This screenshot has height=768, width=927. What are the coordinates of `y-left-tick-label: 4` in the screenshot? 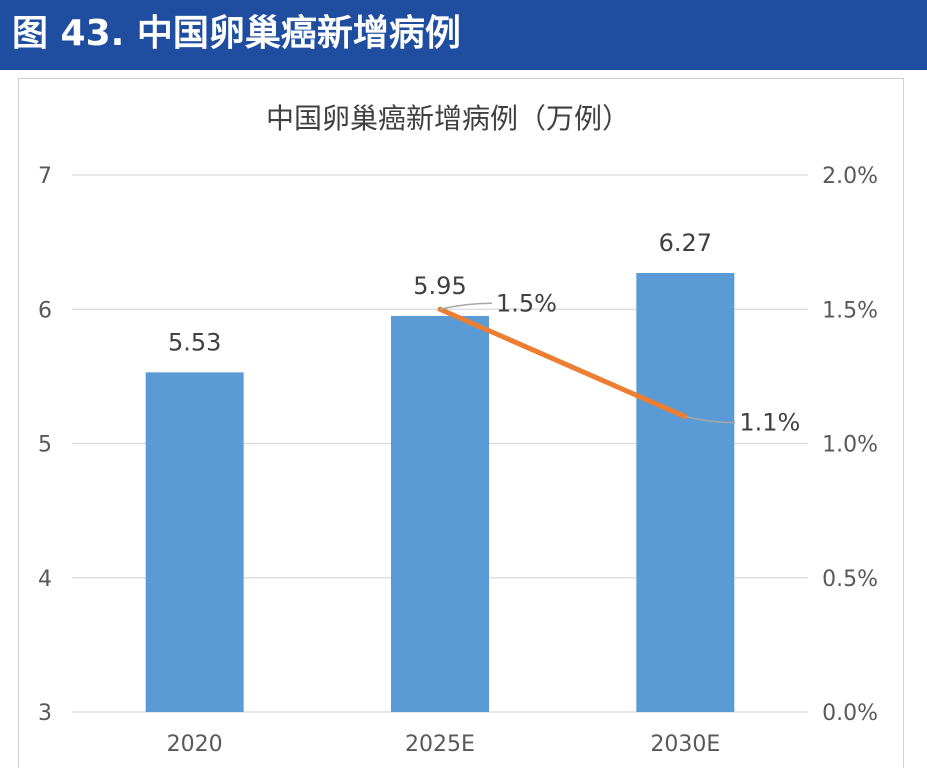 It's located at (45, 579).